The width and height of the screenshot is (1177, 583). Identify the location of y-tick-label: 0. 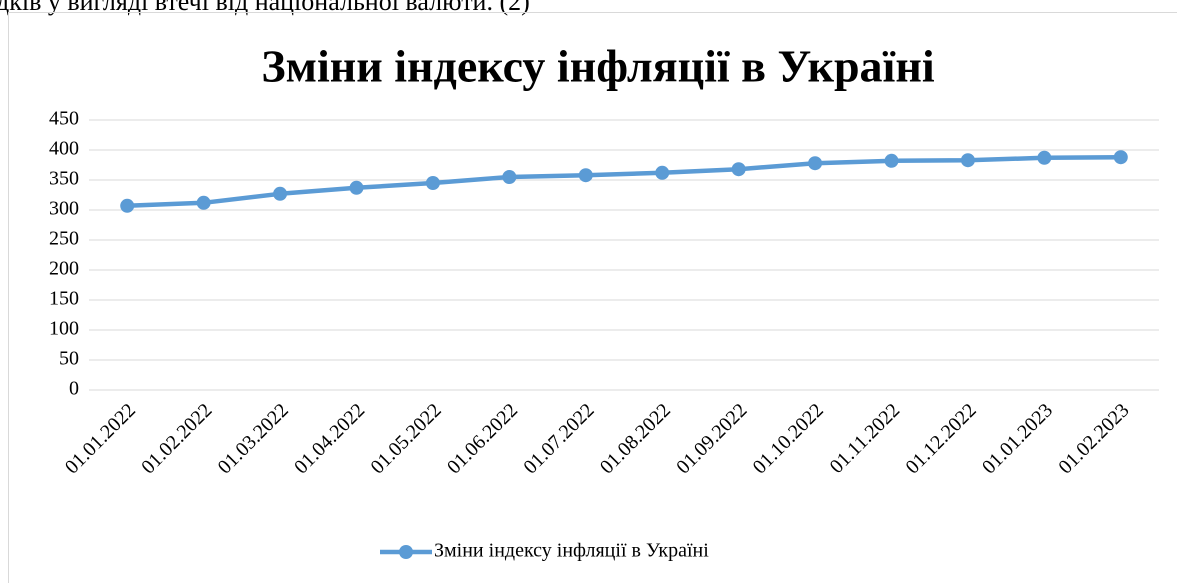
(74, 389).